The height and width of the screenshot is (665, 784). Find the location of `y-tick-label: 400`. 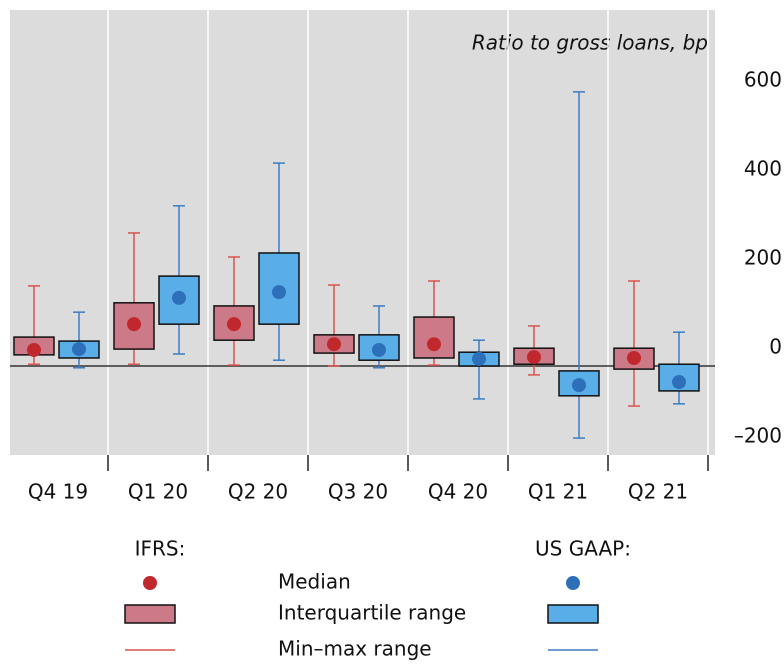

y-tick-label: 400 is located at coordinates (763, 169).